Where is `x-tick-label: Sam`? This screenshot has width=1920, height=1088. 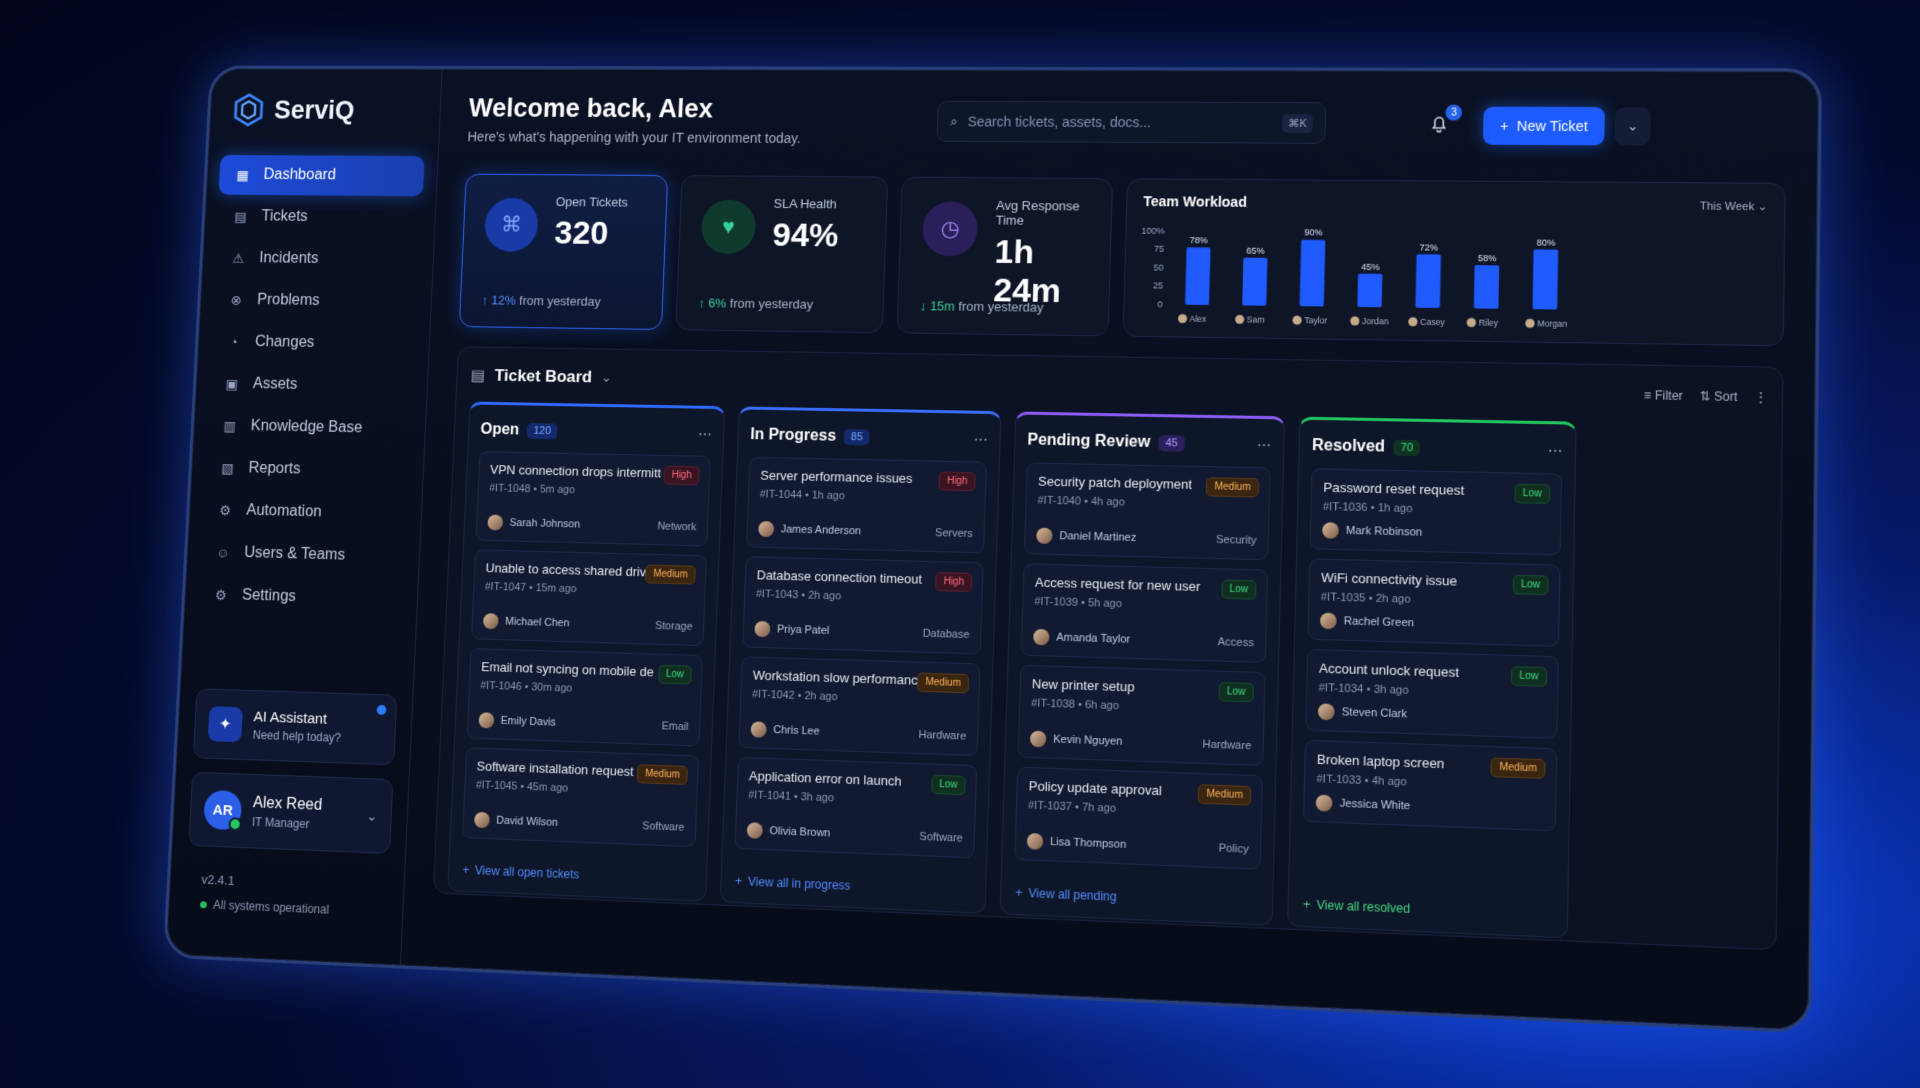 x-tick-label: Sam is located at coordinates (1256, 319).